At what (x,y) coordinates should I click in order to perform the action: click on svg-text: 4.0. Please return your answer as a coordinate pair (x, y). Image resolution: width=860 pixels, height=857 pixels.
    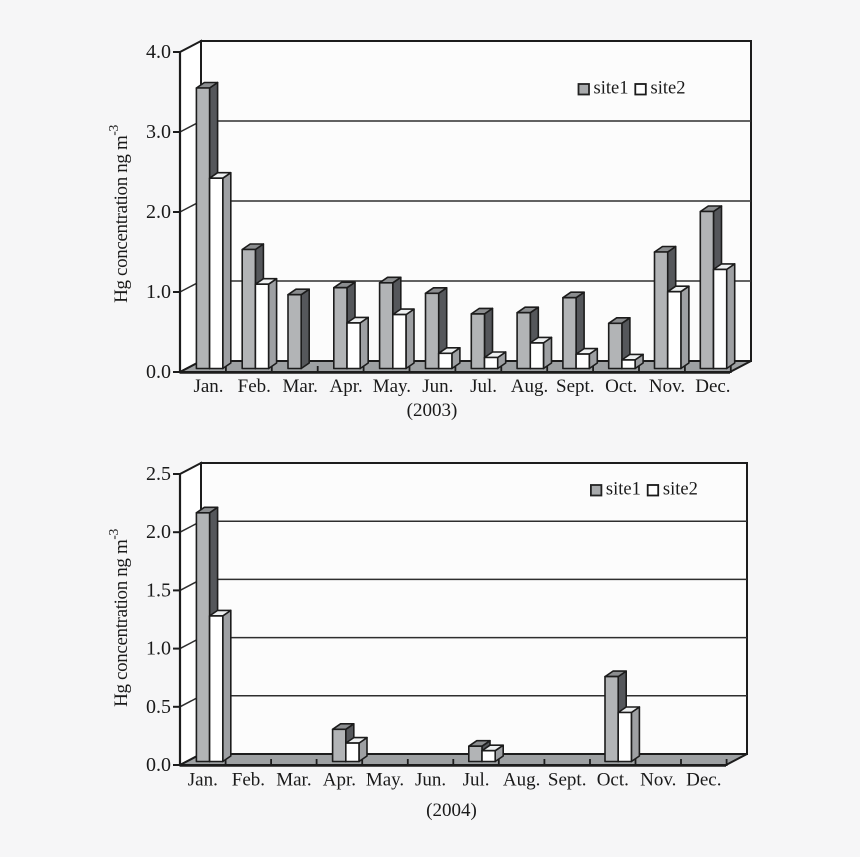
    Looking at the image, I should click on (158, 52).